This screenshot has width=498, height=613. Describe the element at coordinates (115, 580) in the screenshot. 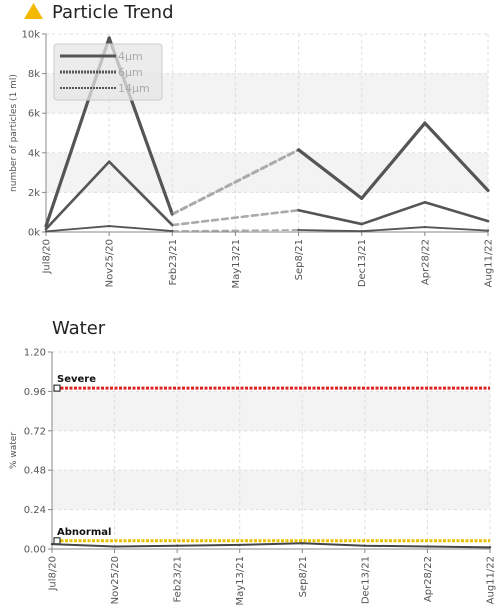

I see `water-xtick-label: Nov25/20` at that location.